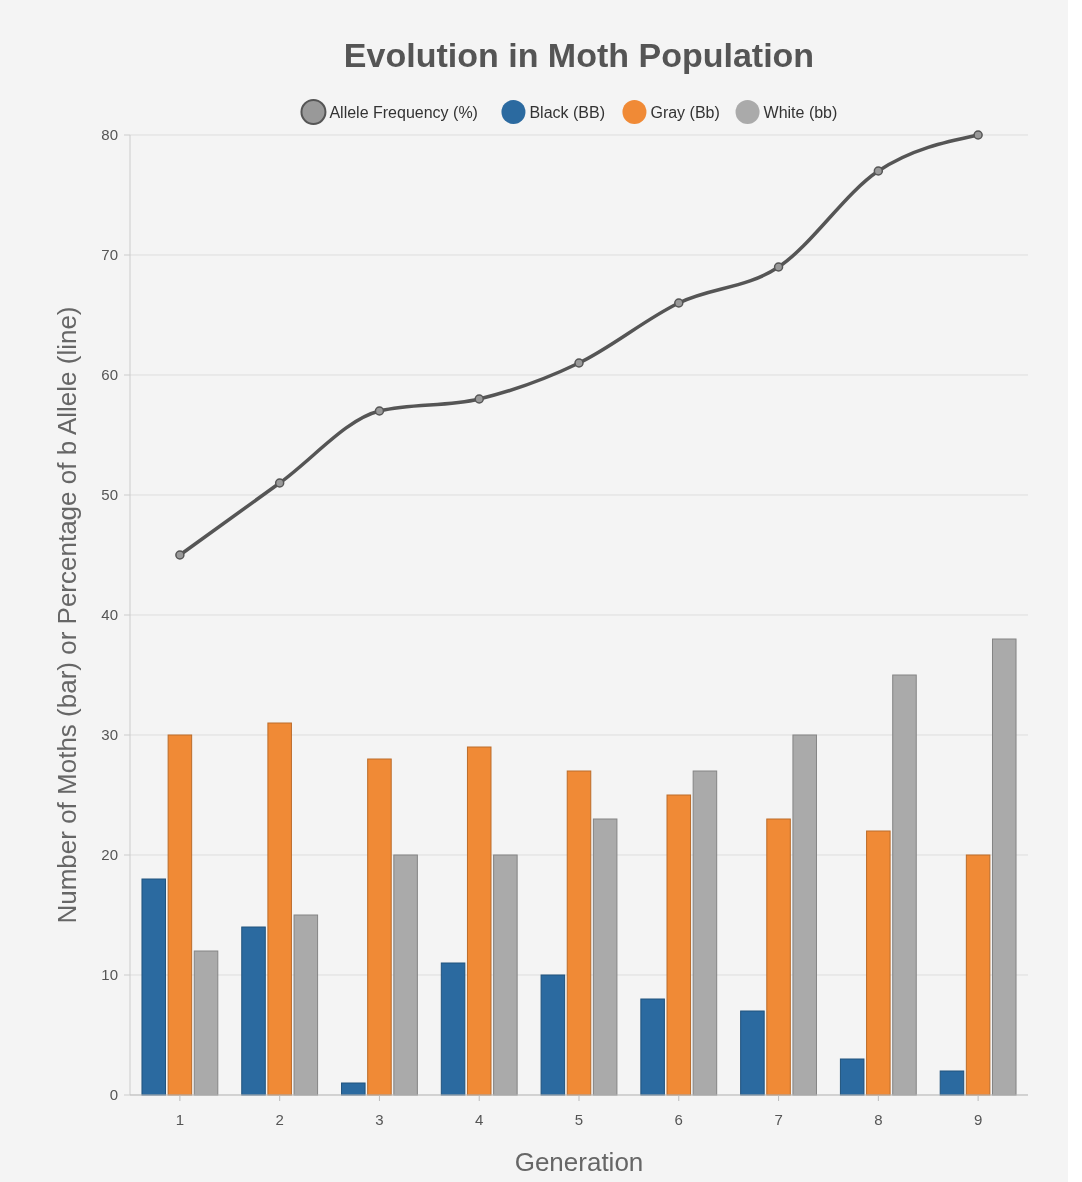  What do you see at coordinates (579, 1162) in the screenshot?
I see `x-axis-title: Generation` at bounding box center [579, 1162].